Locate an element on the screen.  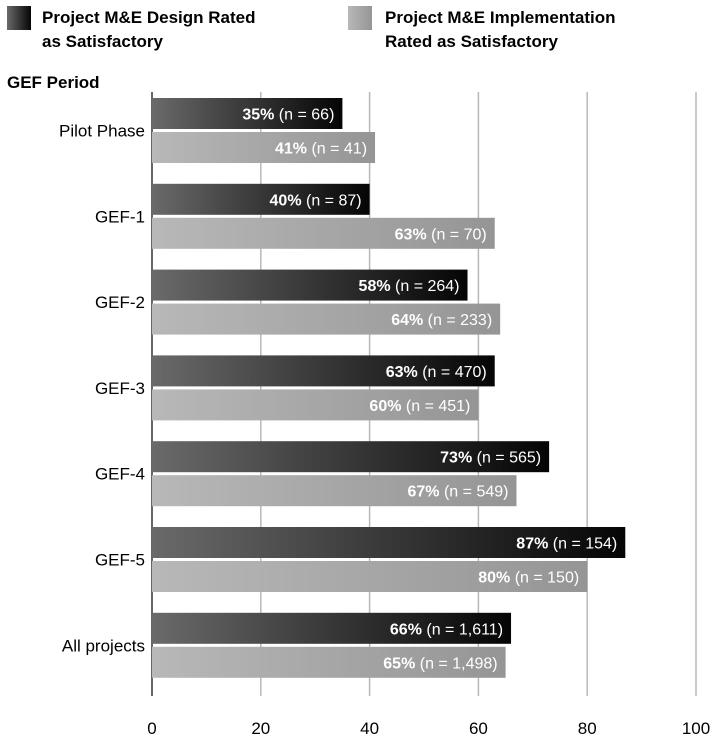
bar-data-label: 73% (n = 565) is located at coordinates (490, 458).